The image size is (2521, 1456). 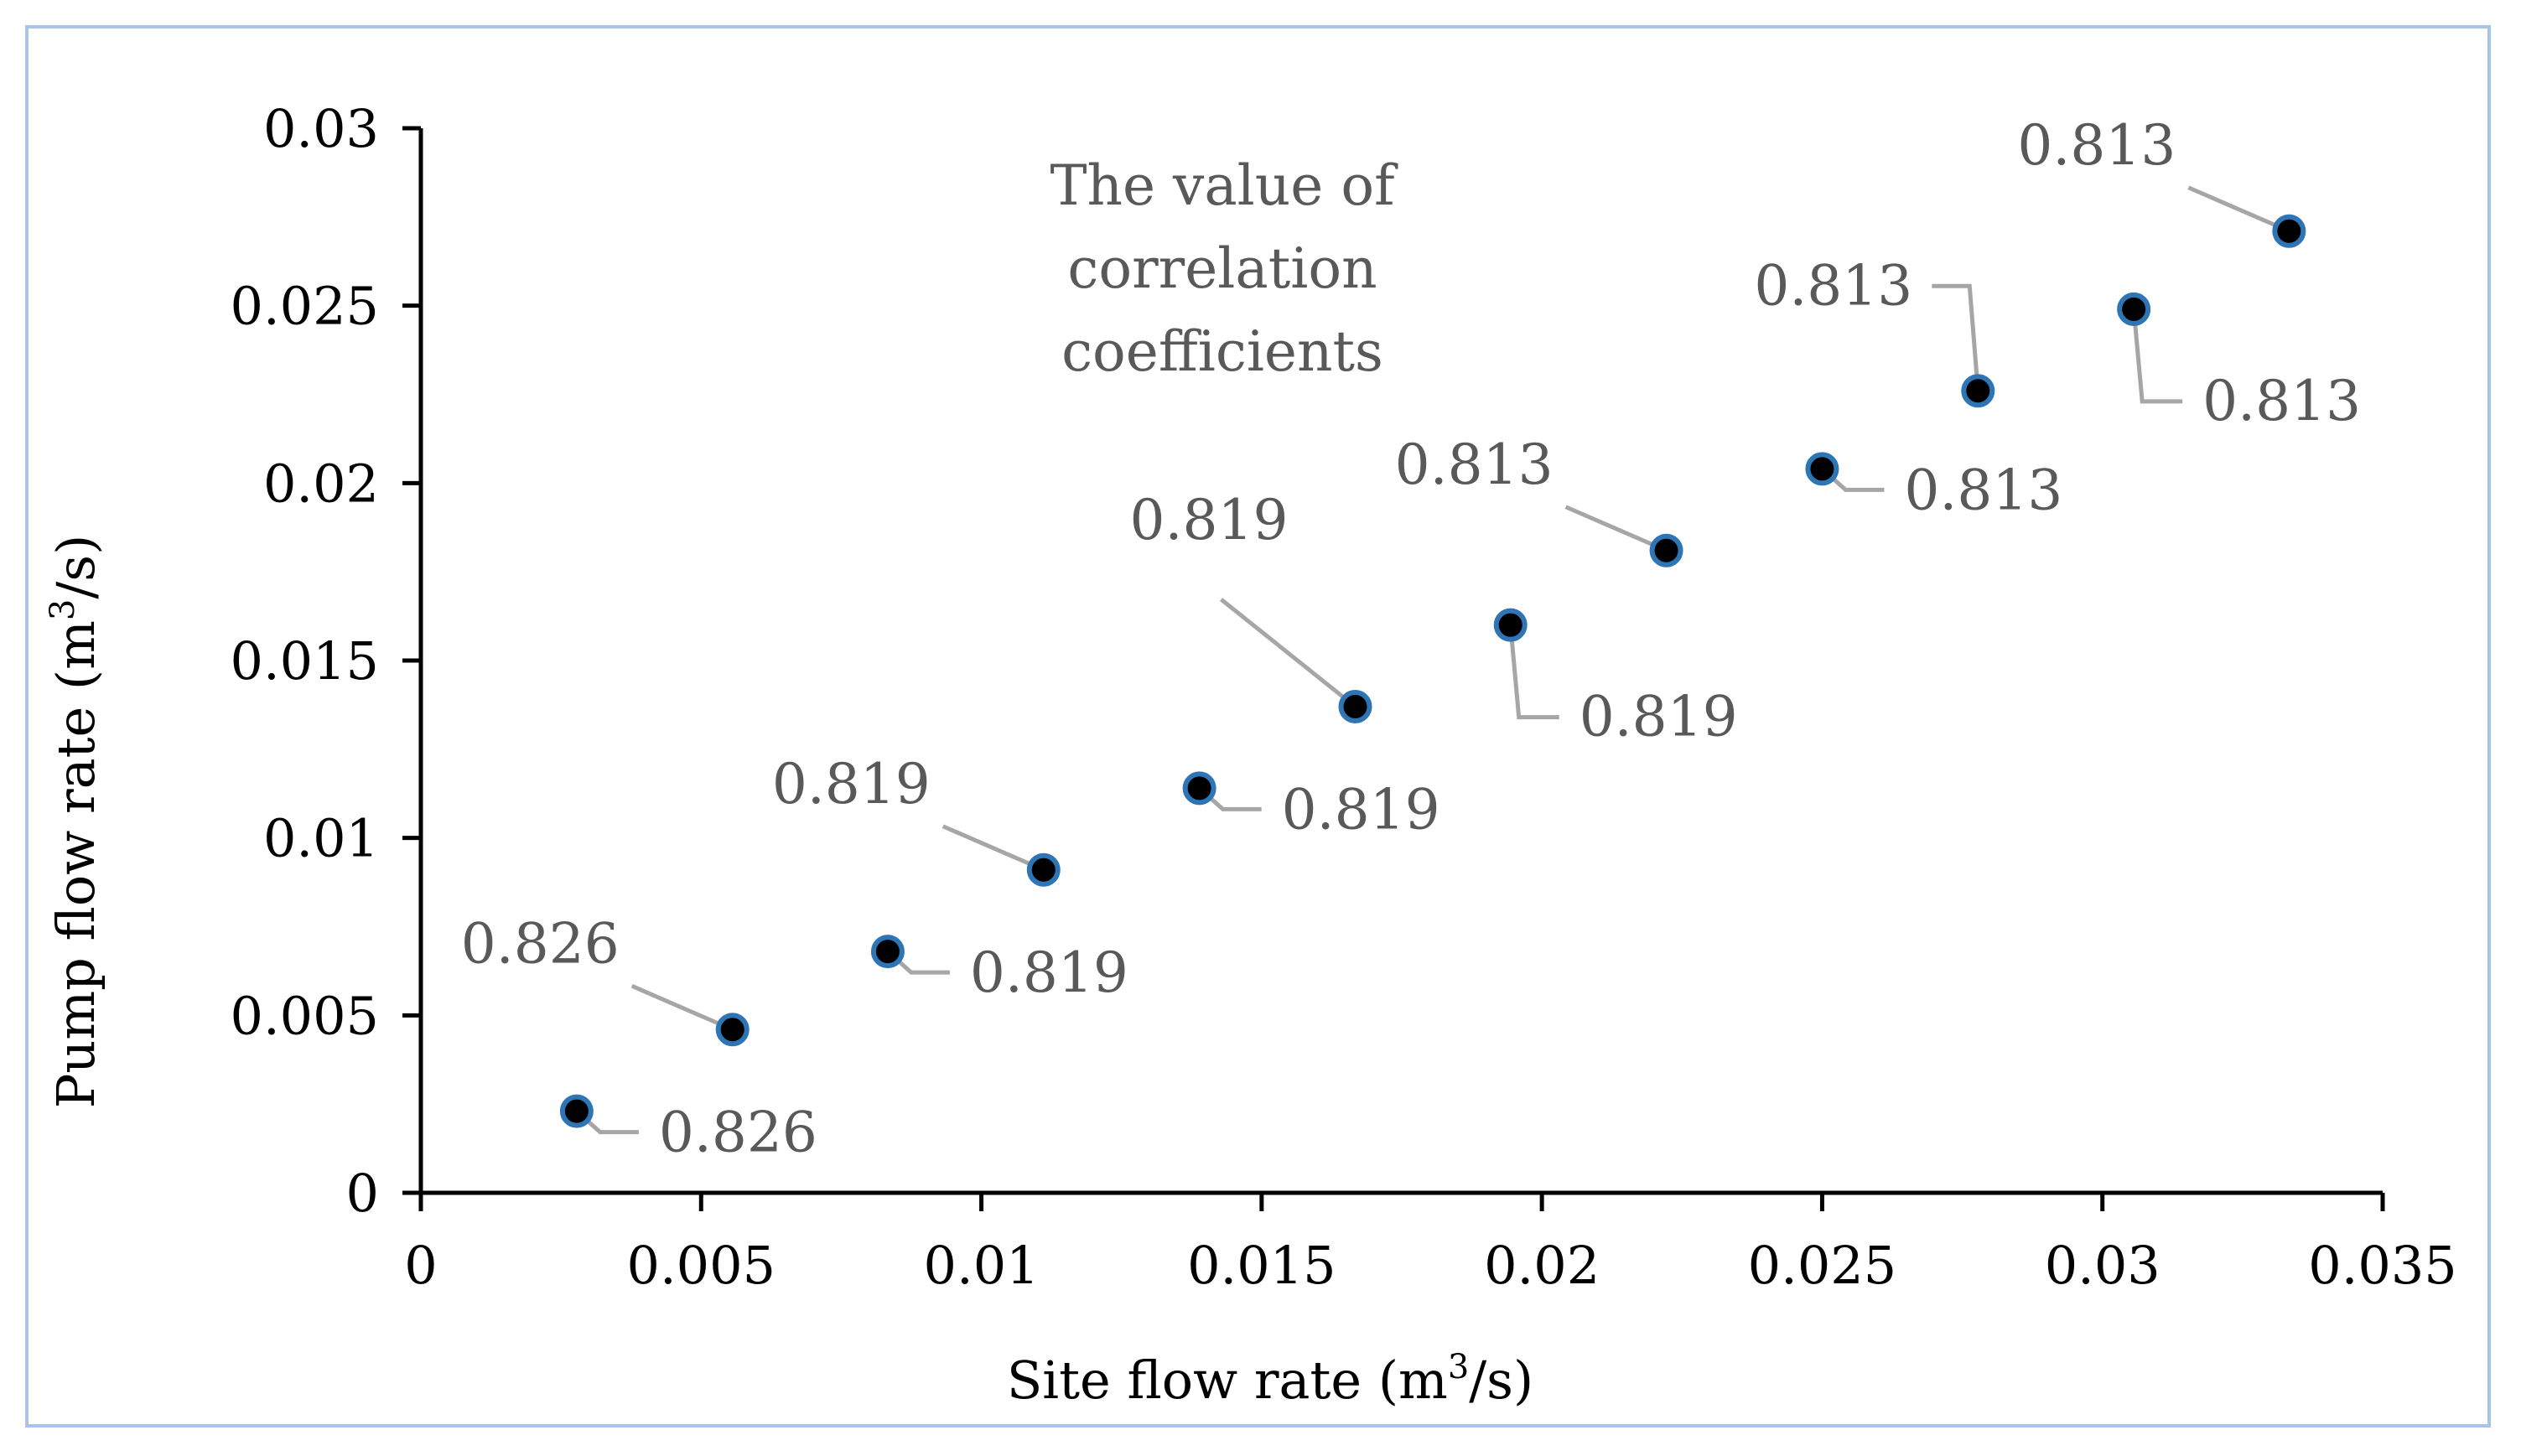 I want to click on y-tick-label: 0.02, so click(x=321, y=483).